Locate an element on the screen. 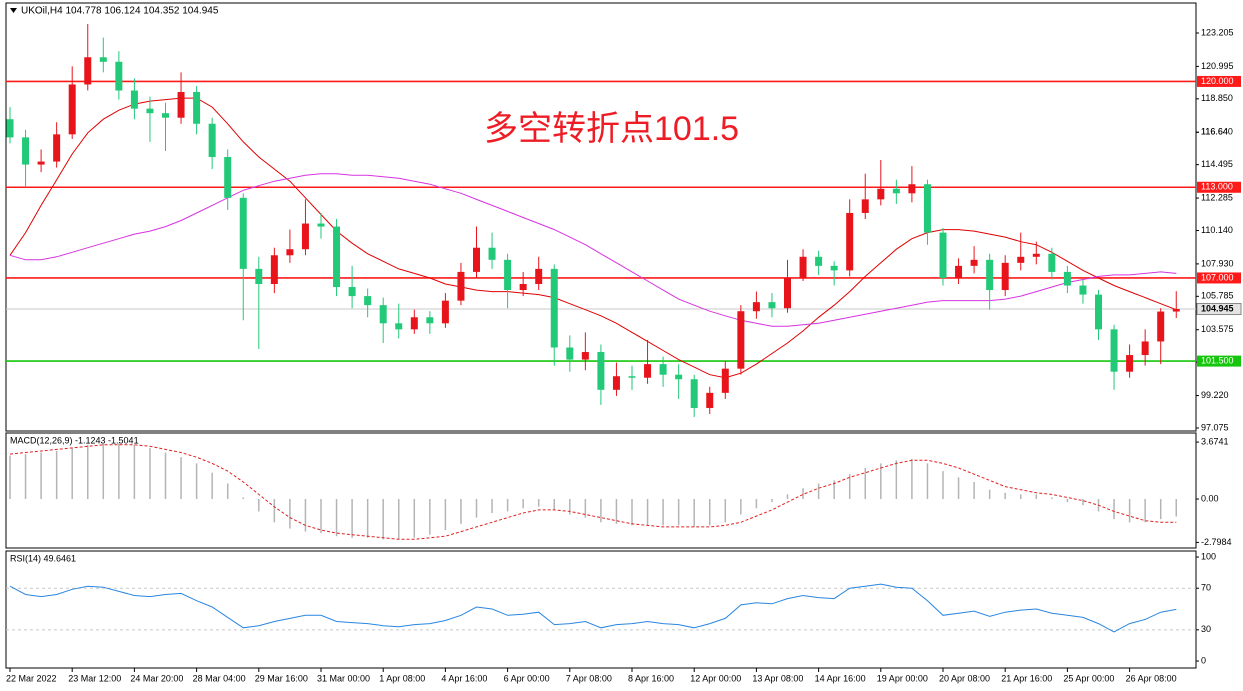 The image size is (1243, 691). x-tick-label: 28 Mar 04:00 is located at coordinates (219, 678).